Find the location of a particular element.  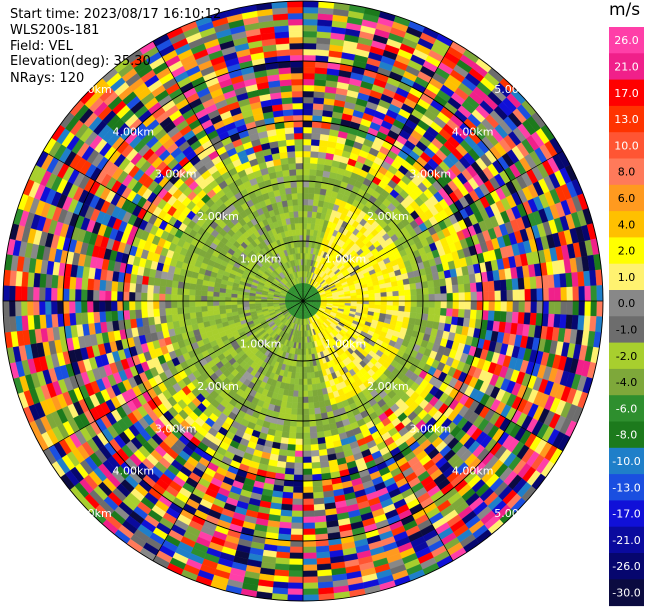

colorbar-unit: m/s is located at coordinates (625, 10).